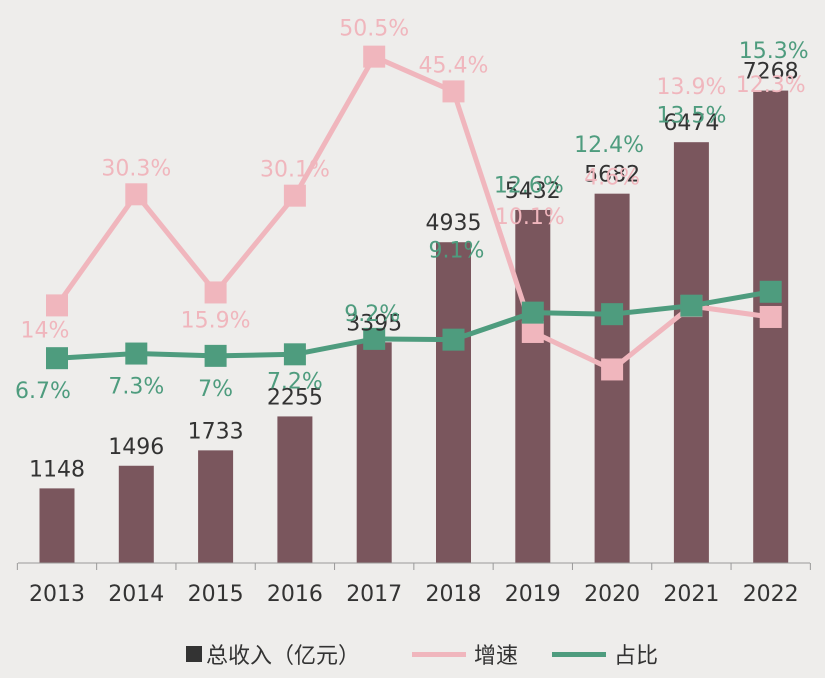 This screenshot has width=825, height=678. What do you see at coordinates (374, 338) in the screenshot?
I see `share-marker-2017` at bounding box center [374, 338].